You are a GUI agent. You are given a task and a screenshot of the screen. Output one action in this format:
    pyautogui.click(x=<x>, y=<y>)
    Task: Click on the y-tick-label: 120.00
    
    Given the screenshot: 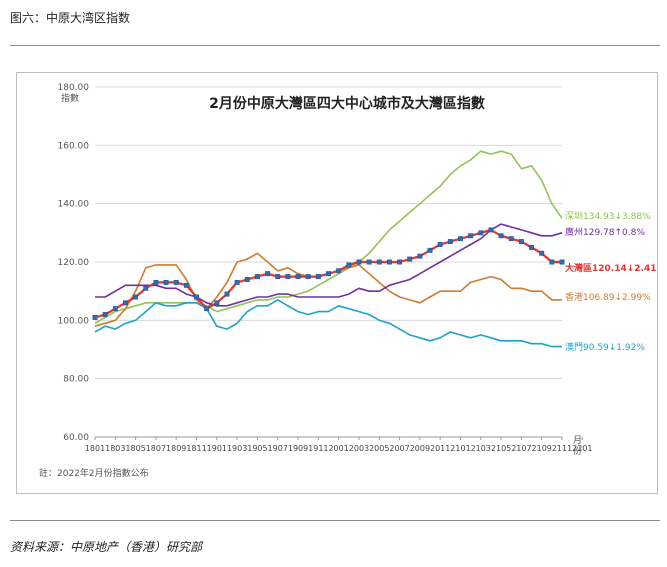 What is the action you would take?
    pyautogui.click(x=74, y=263)
    